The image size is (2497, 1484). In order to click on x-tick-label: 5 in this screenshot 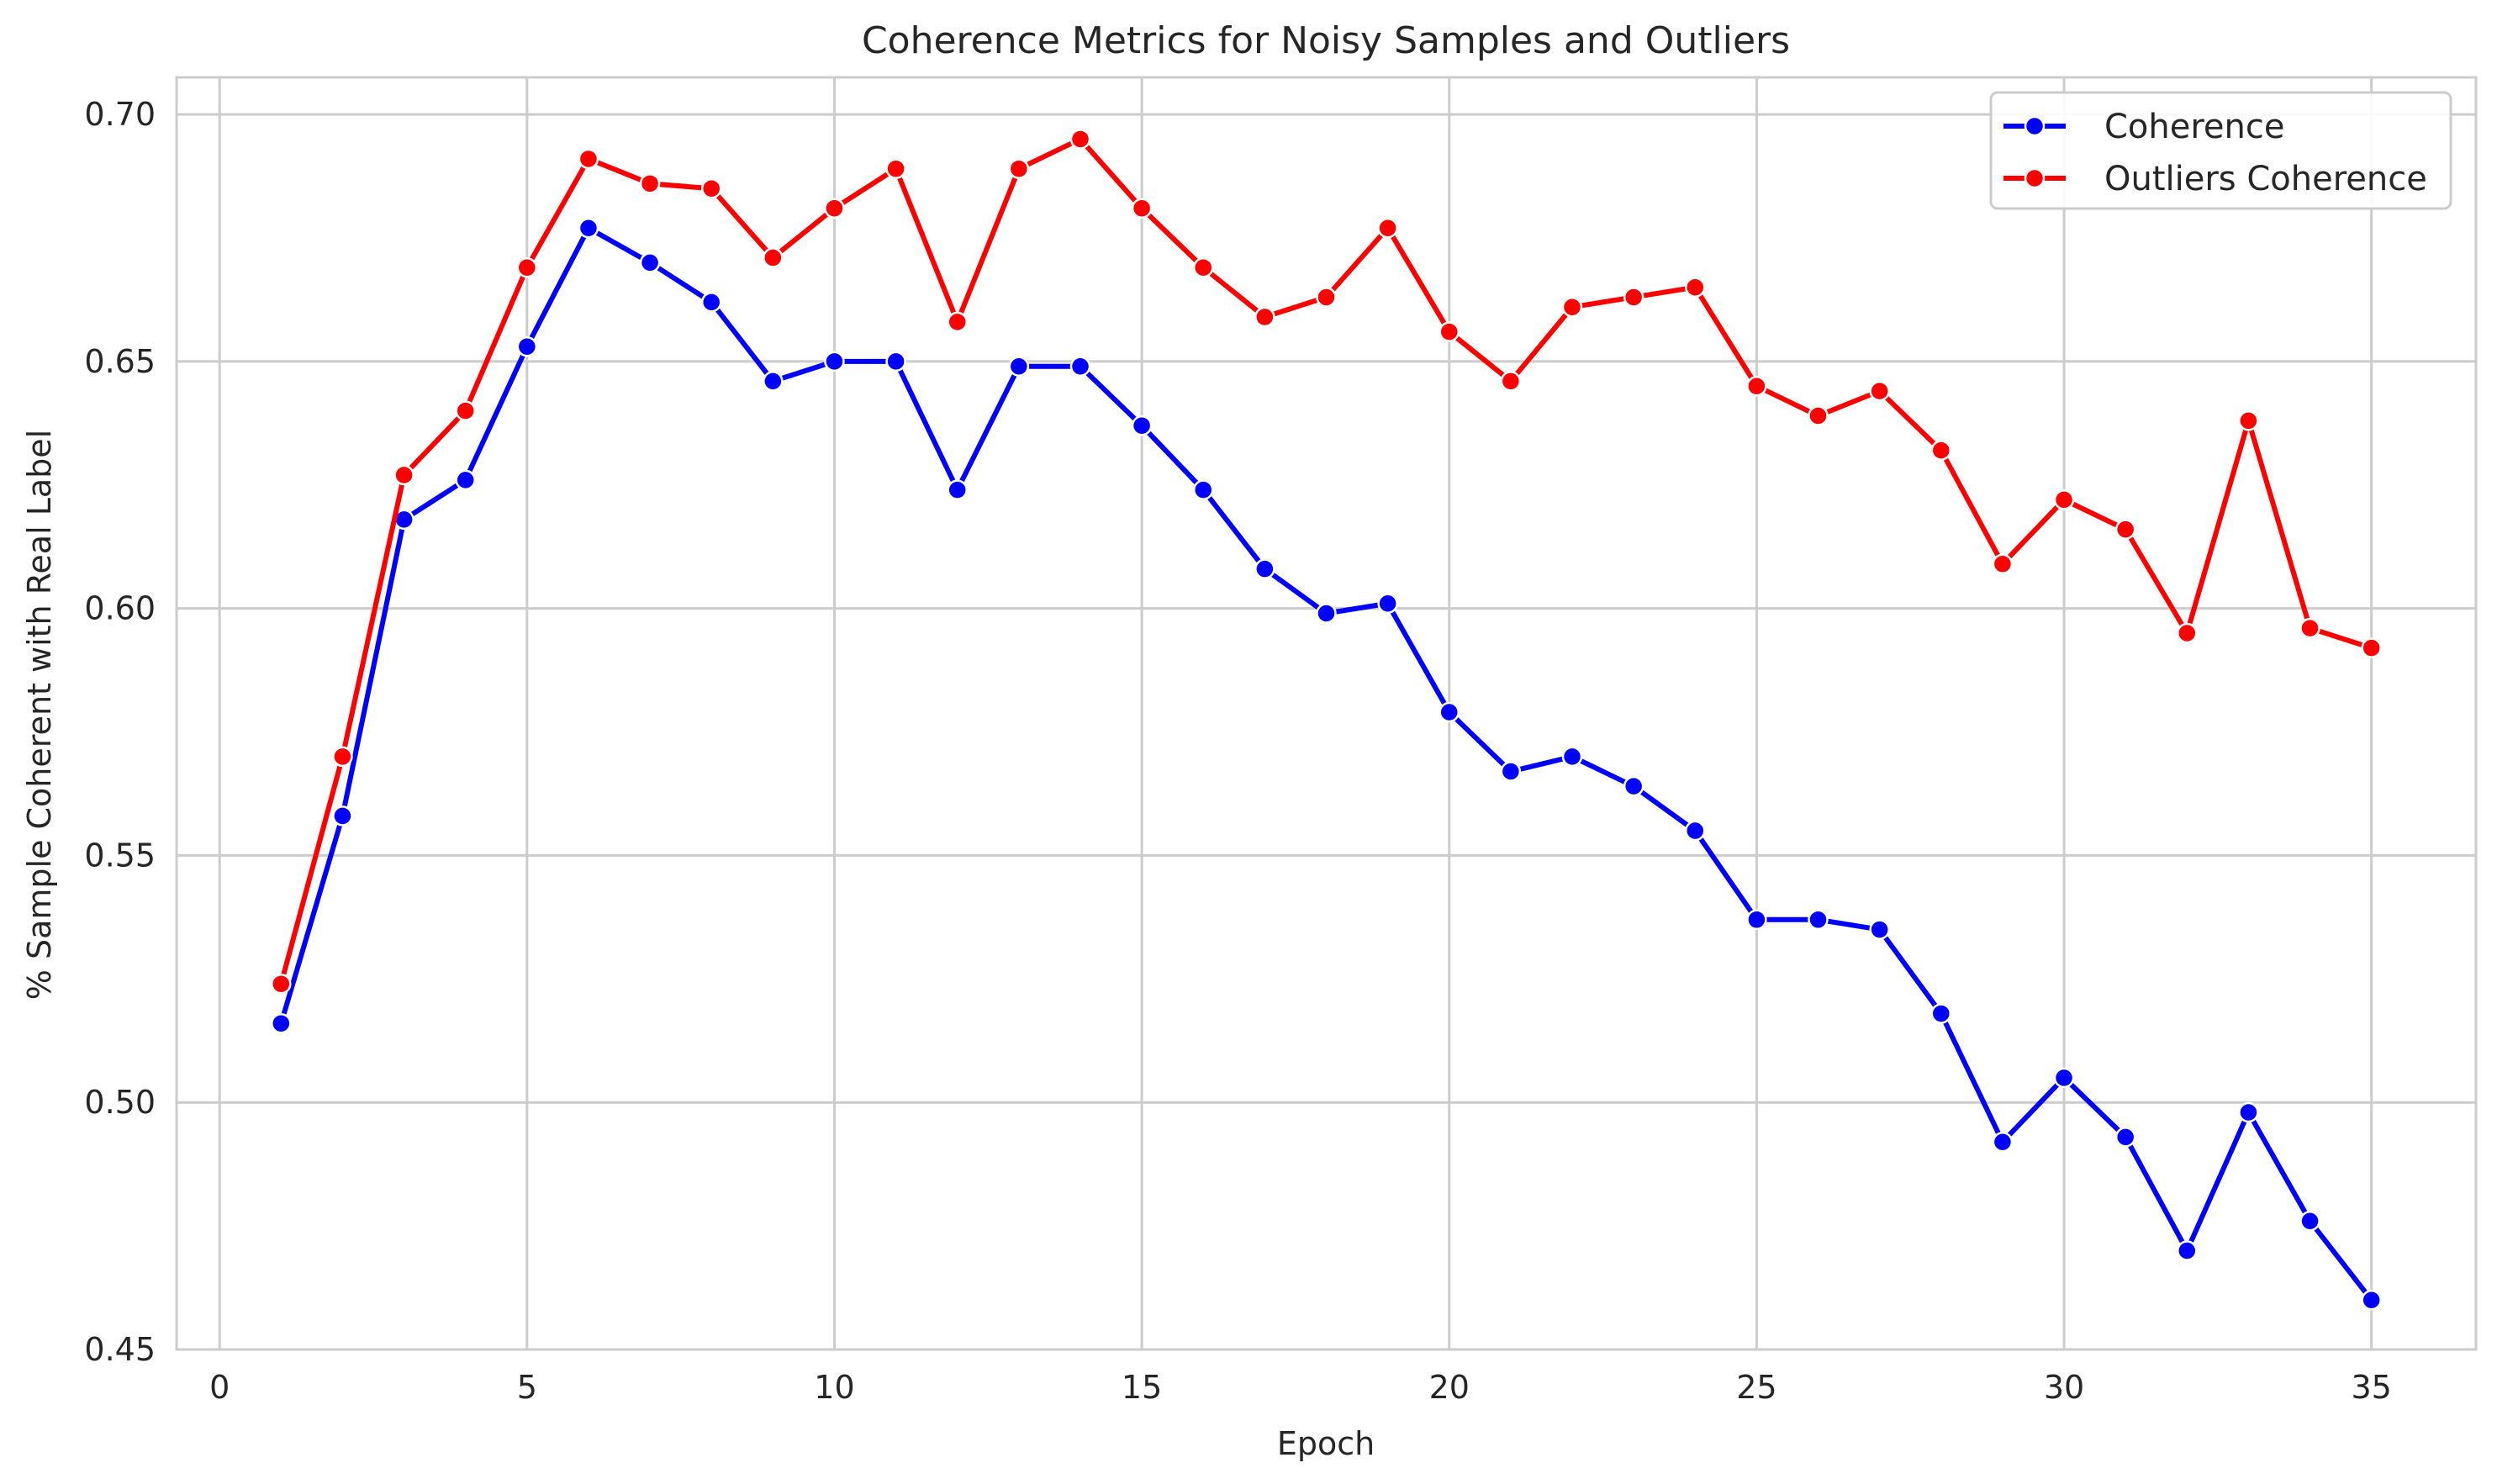, I will do `click(527, 1387)`.